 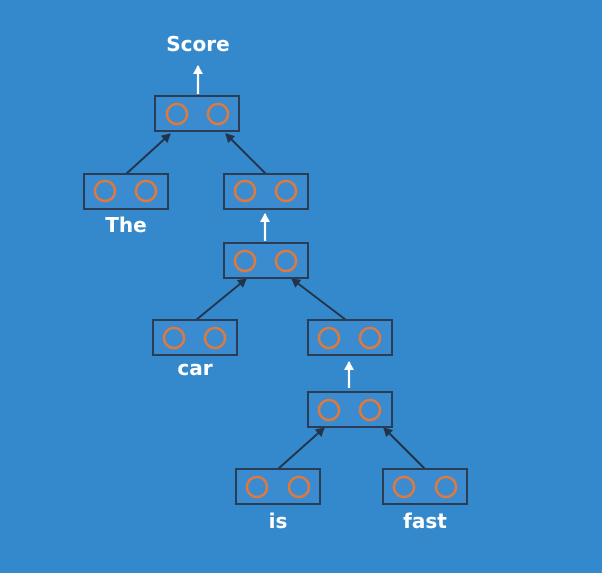 I want to click on node-the, so click(x=126, y=191).